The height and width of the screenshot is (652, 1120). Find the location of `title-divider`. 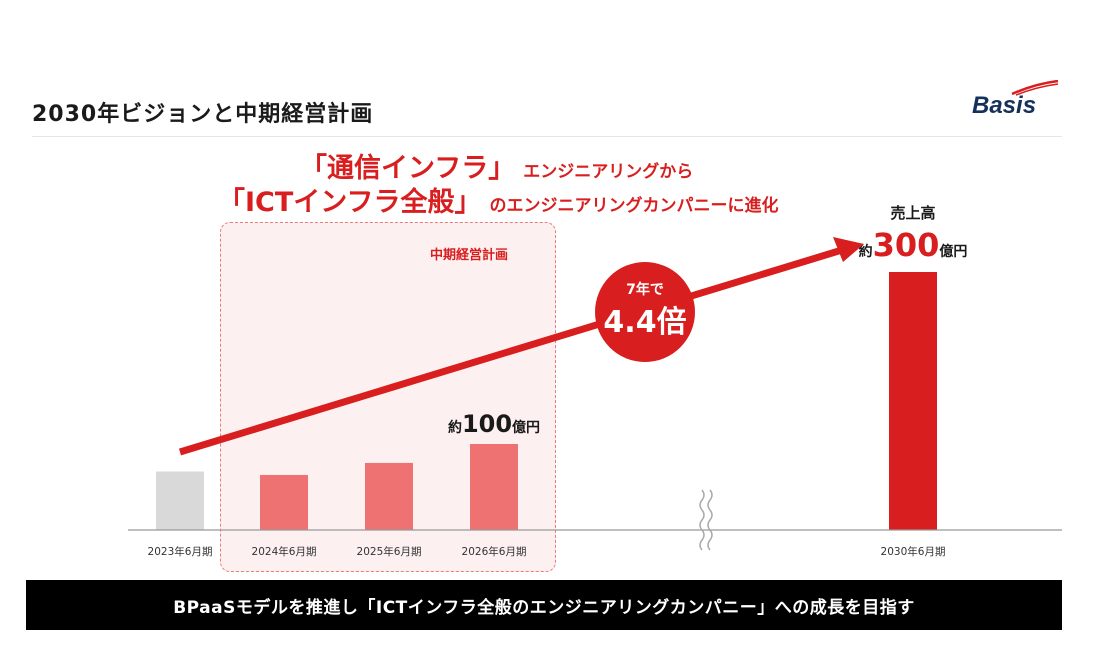

title-divider is located at coordinates (547, 136).